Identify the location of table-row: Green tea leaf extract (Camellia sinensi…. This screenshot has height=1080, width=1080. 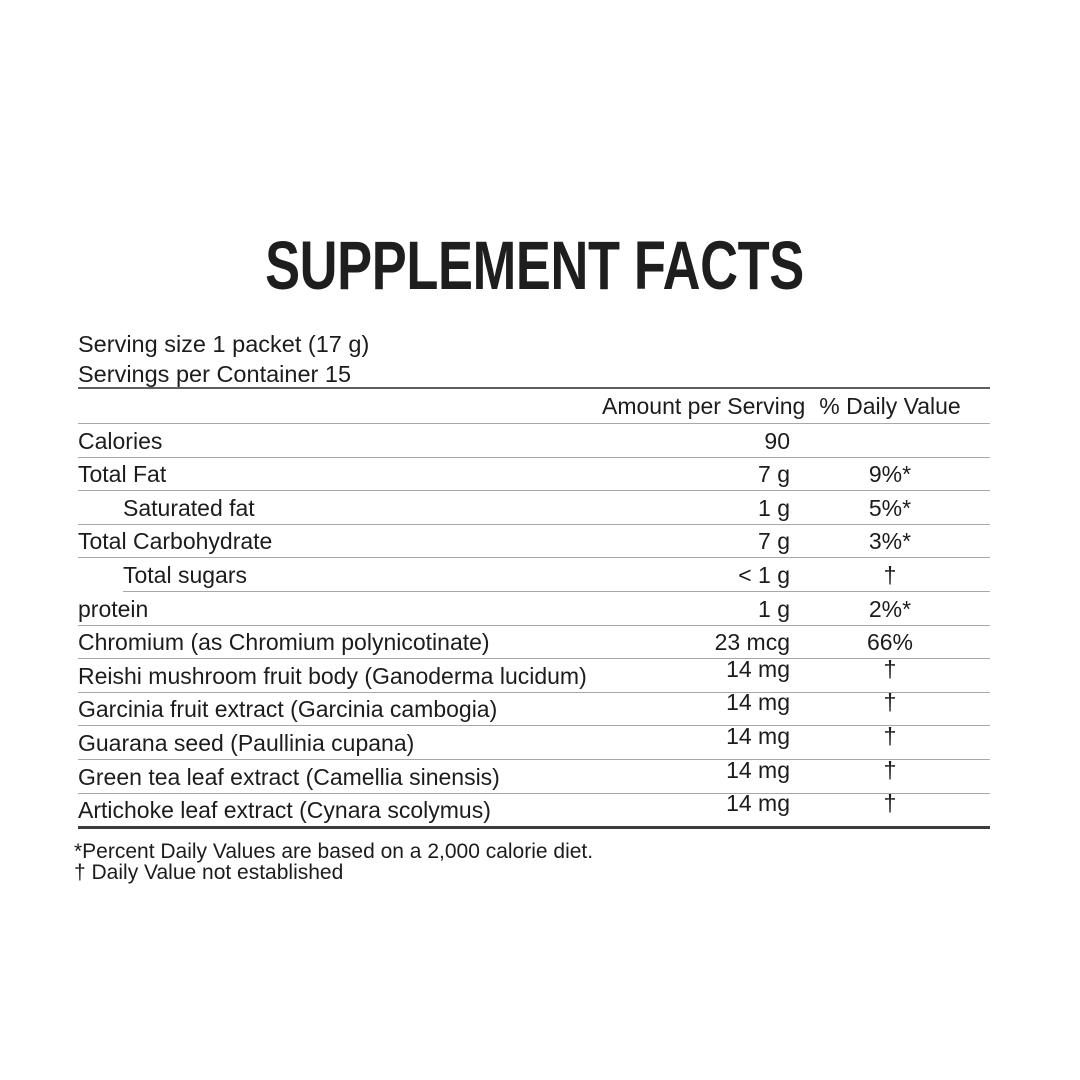
(534, 774).